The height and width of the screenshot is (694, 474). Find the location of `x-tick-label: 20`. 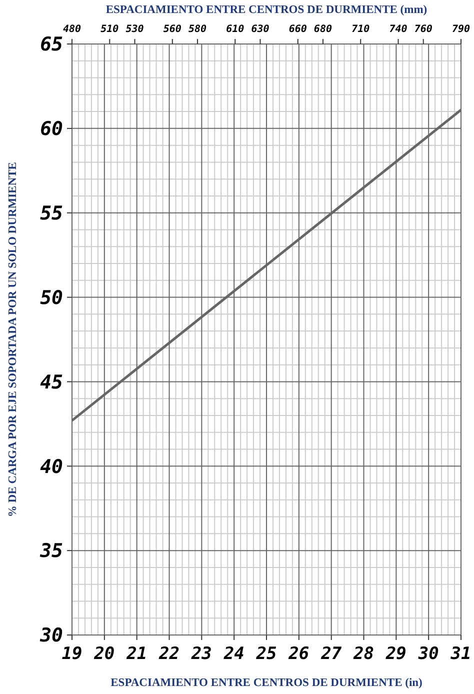

x-tick-label: 20 is located at coordinates (104, 654).